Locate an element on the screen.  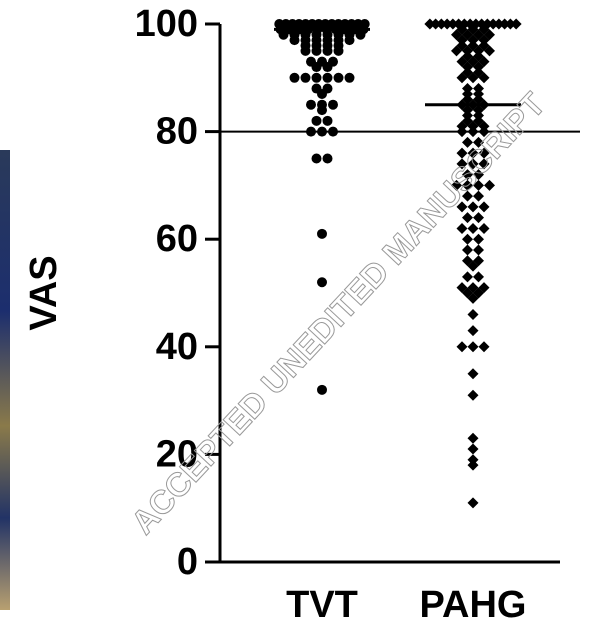
photo-edge is located at coordinates (5, 380).